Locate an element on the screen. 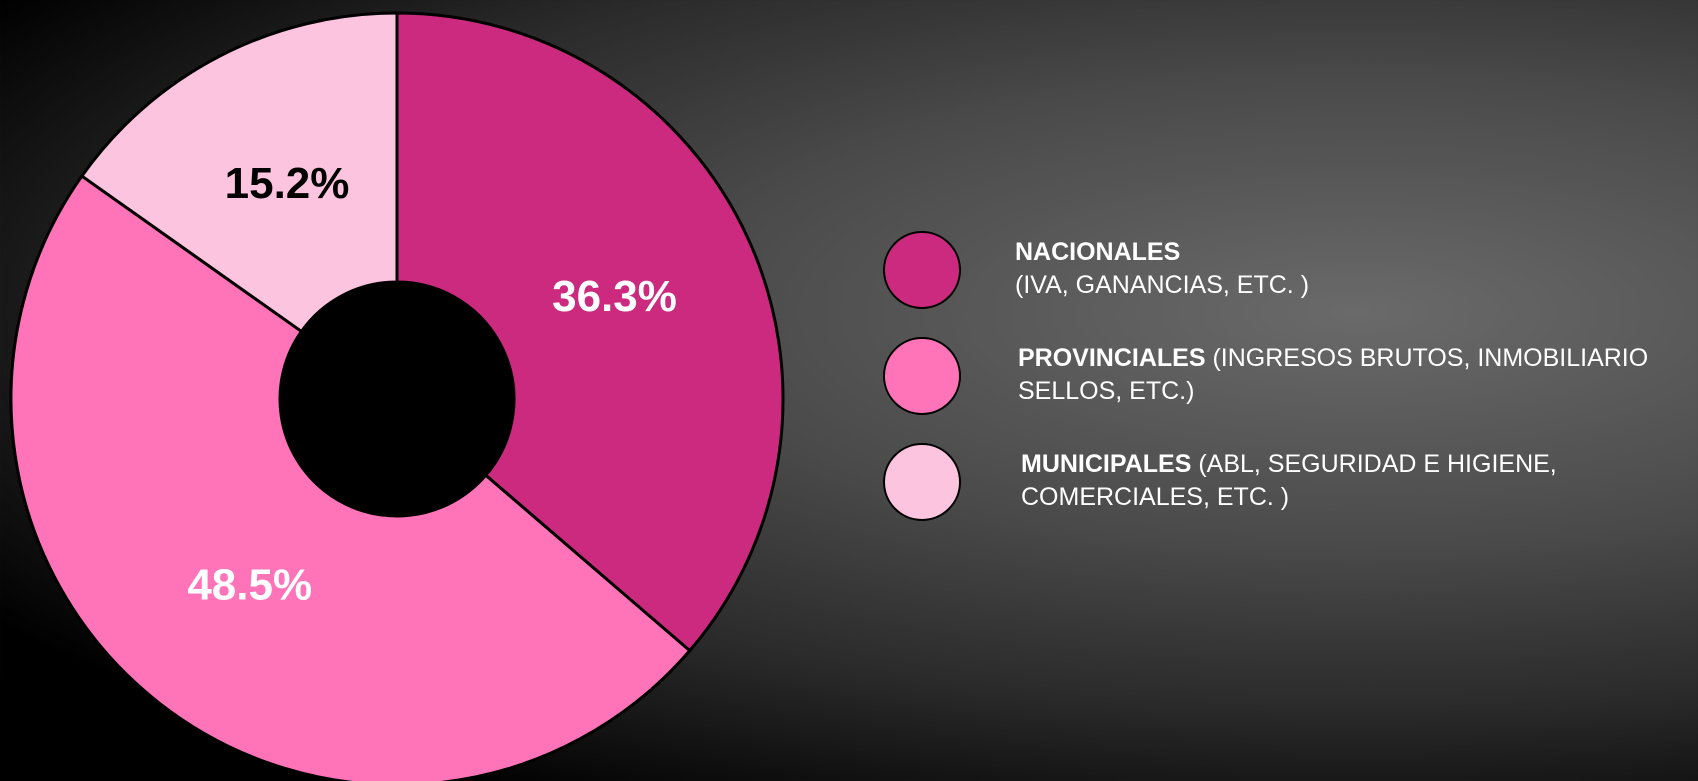  legend-name: NACIONALES is located at coordinates (1098, 252).